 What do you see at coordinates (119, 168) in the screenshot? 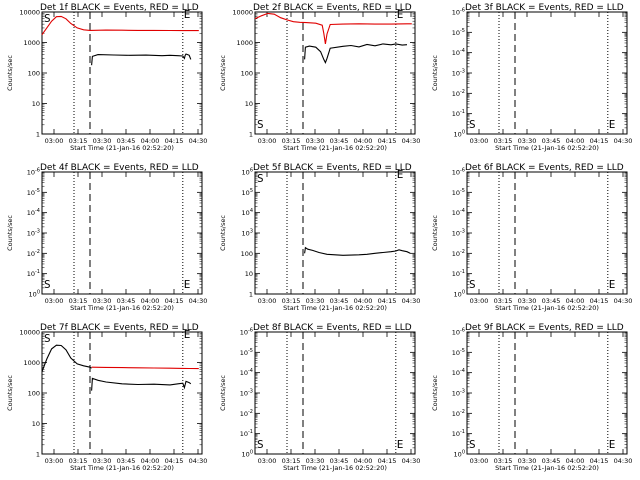
I see `panel-title: Det 4f BLACK = Events, RED = LLD` at bounding box center [119, 168].